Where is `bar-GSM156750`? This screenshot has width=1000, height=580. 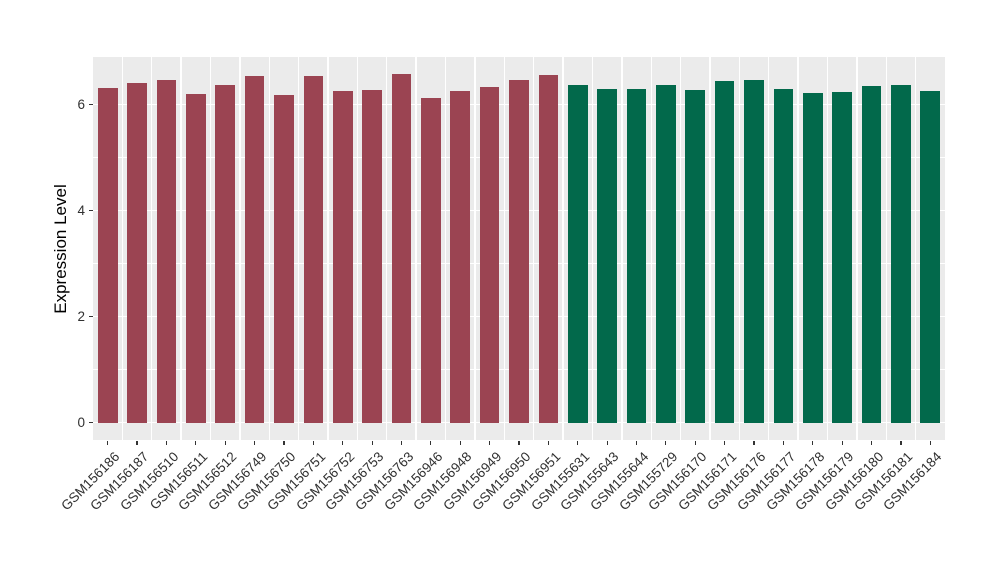
bar-GSM156750 is located at coordinates (284, 258).